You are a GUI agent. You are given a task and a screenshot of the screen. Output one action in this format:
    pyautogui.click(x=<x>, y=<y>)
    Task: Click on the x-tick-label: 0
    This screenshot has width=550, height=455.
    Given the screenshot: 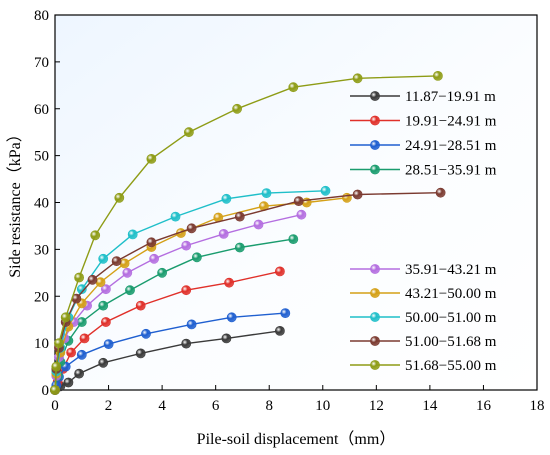 What is the action you would take?
    pyautogui.click(x=55, y=406)
    